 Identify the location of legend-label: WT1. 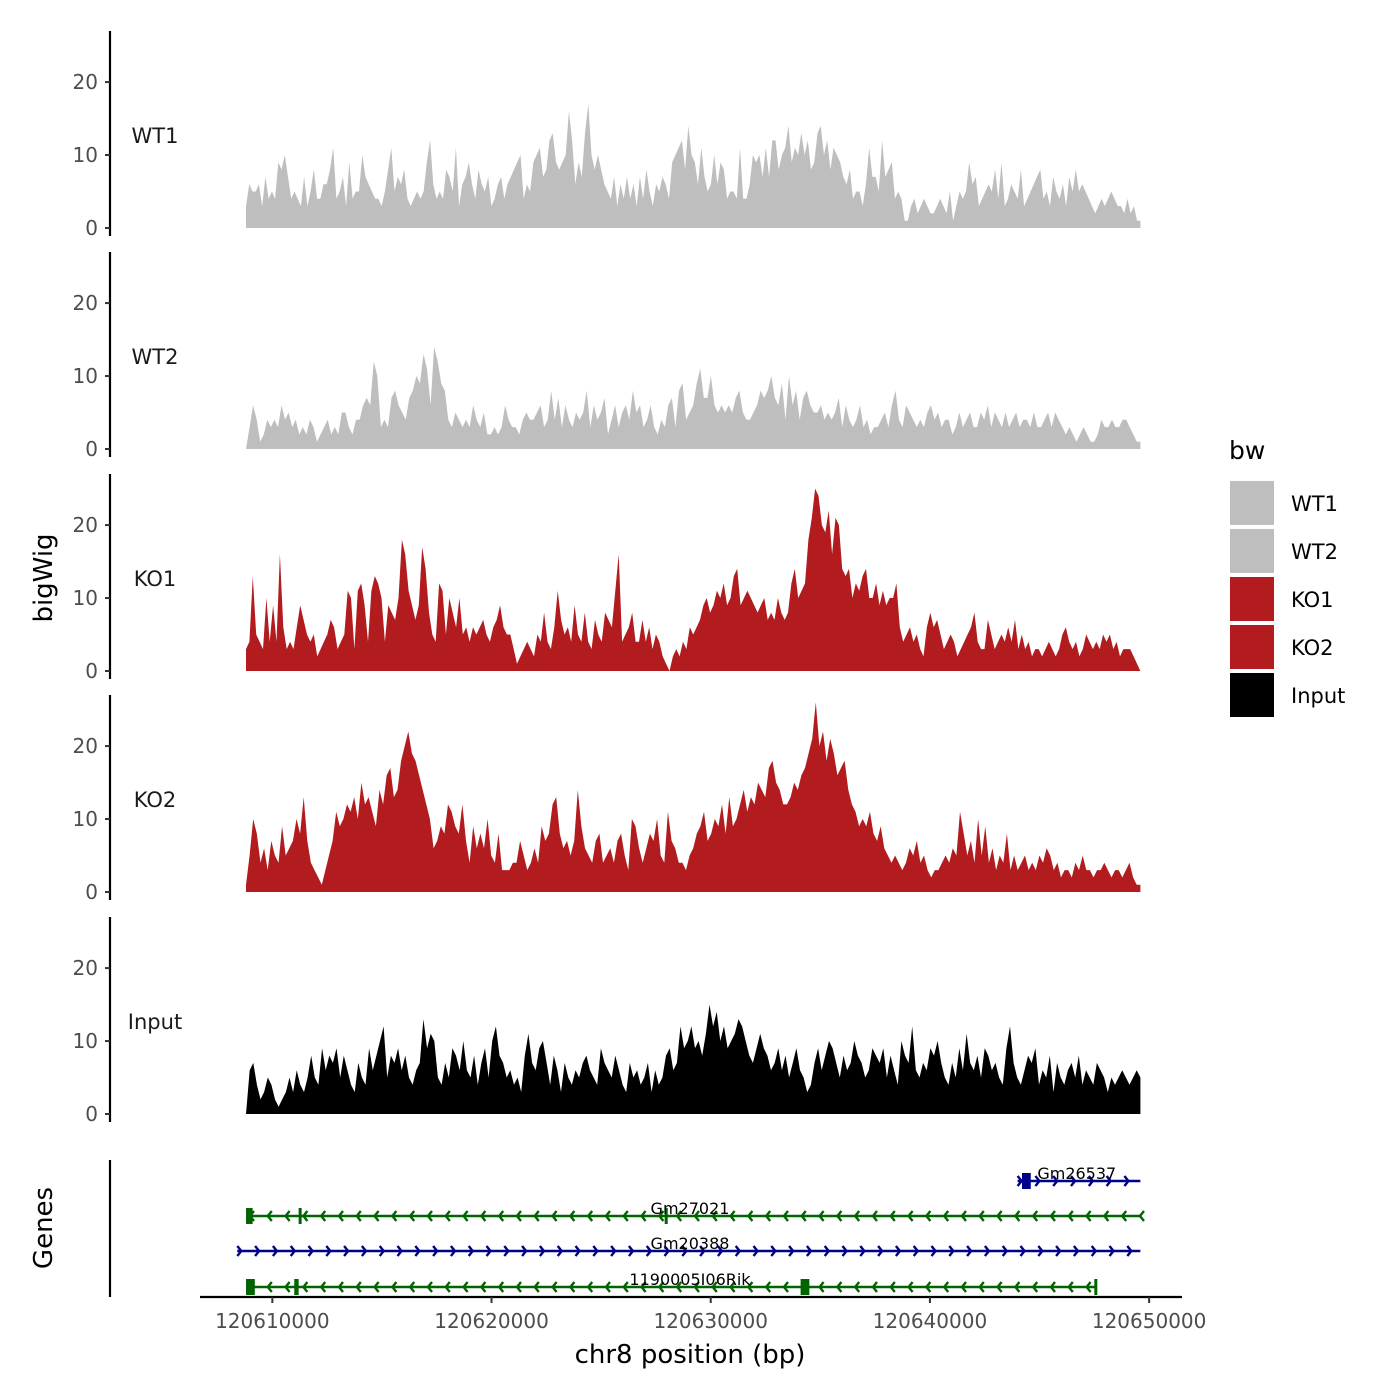
(1314, 504).